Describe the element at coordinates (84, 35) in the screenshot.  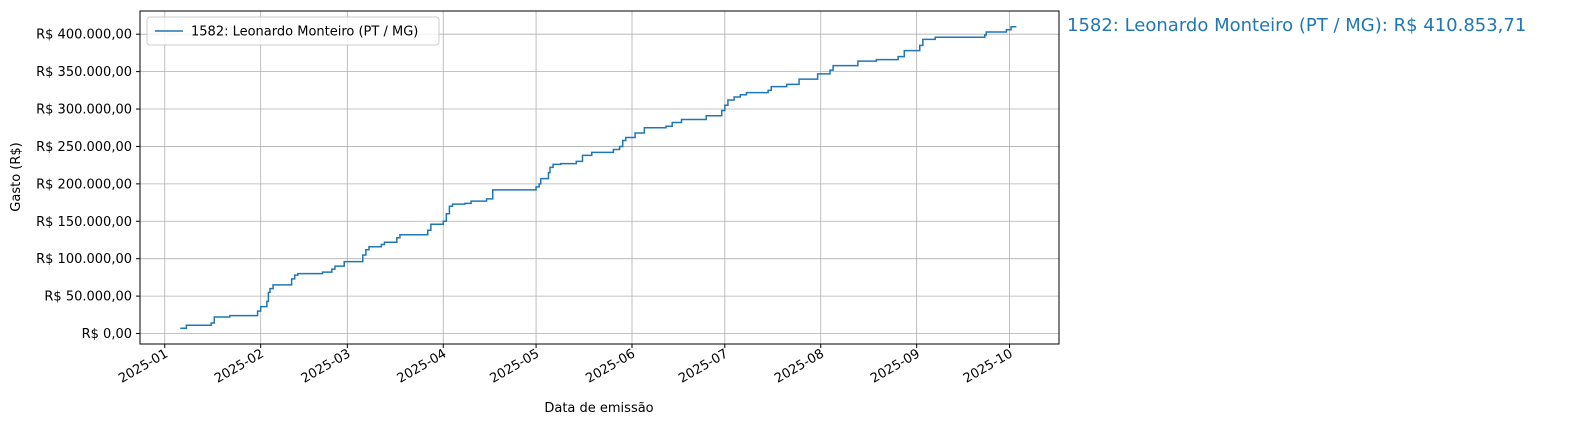
I see `y-tick-label: R$ 400.000,00` at that location.